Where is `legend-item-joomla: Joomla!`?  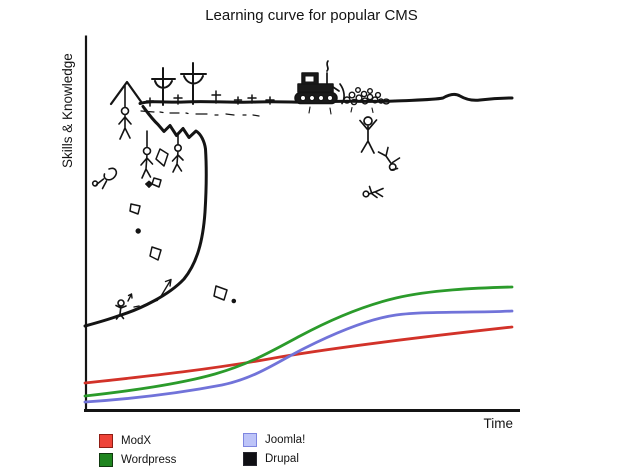
legend-item-joomla: Joomla! is located at coordinates (274, 440).